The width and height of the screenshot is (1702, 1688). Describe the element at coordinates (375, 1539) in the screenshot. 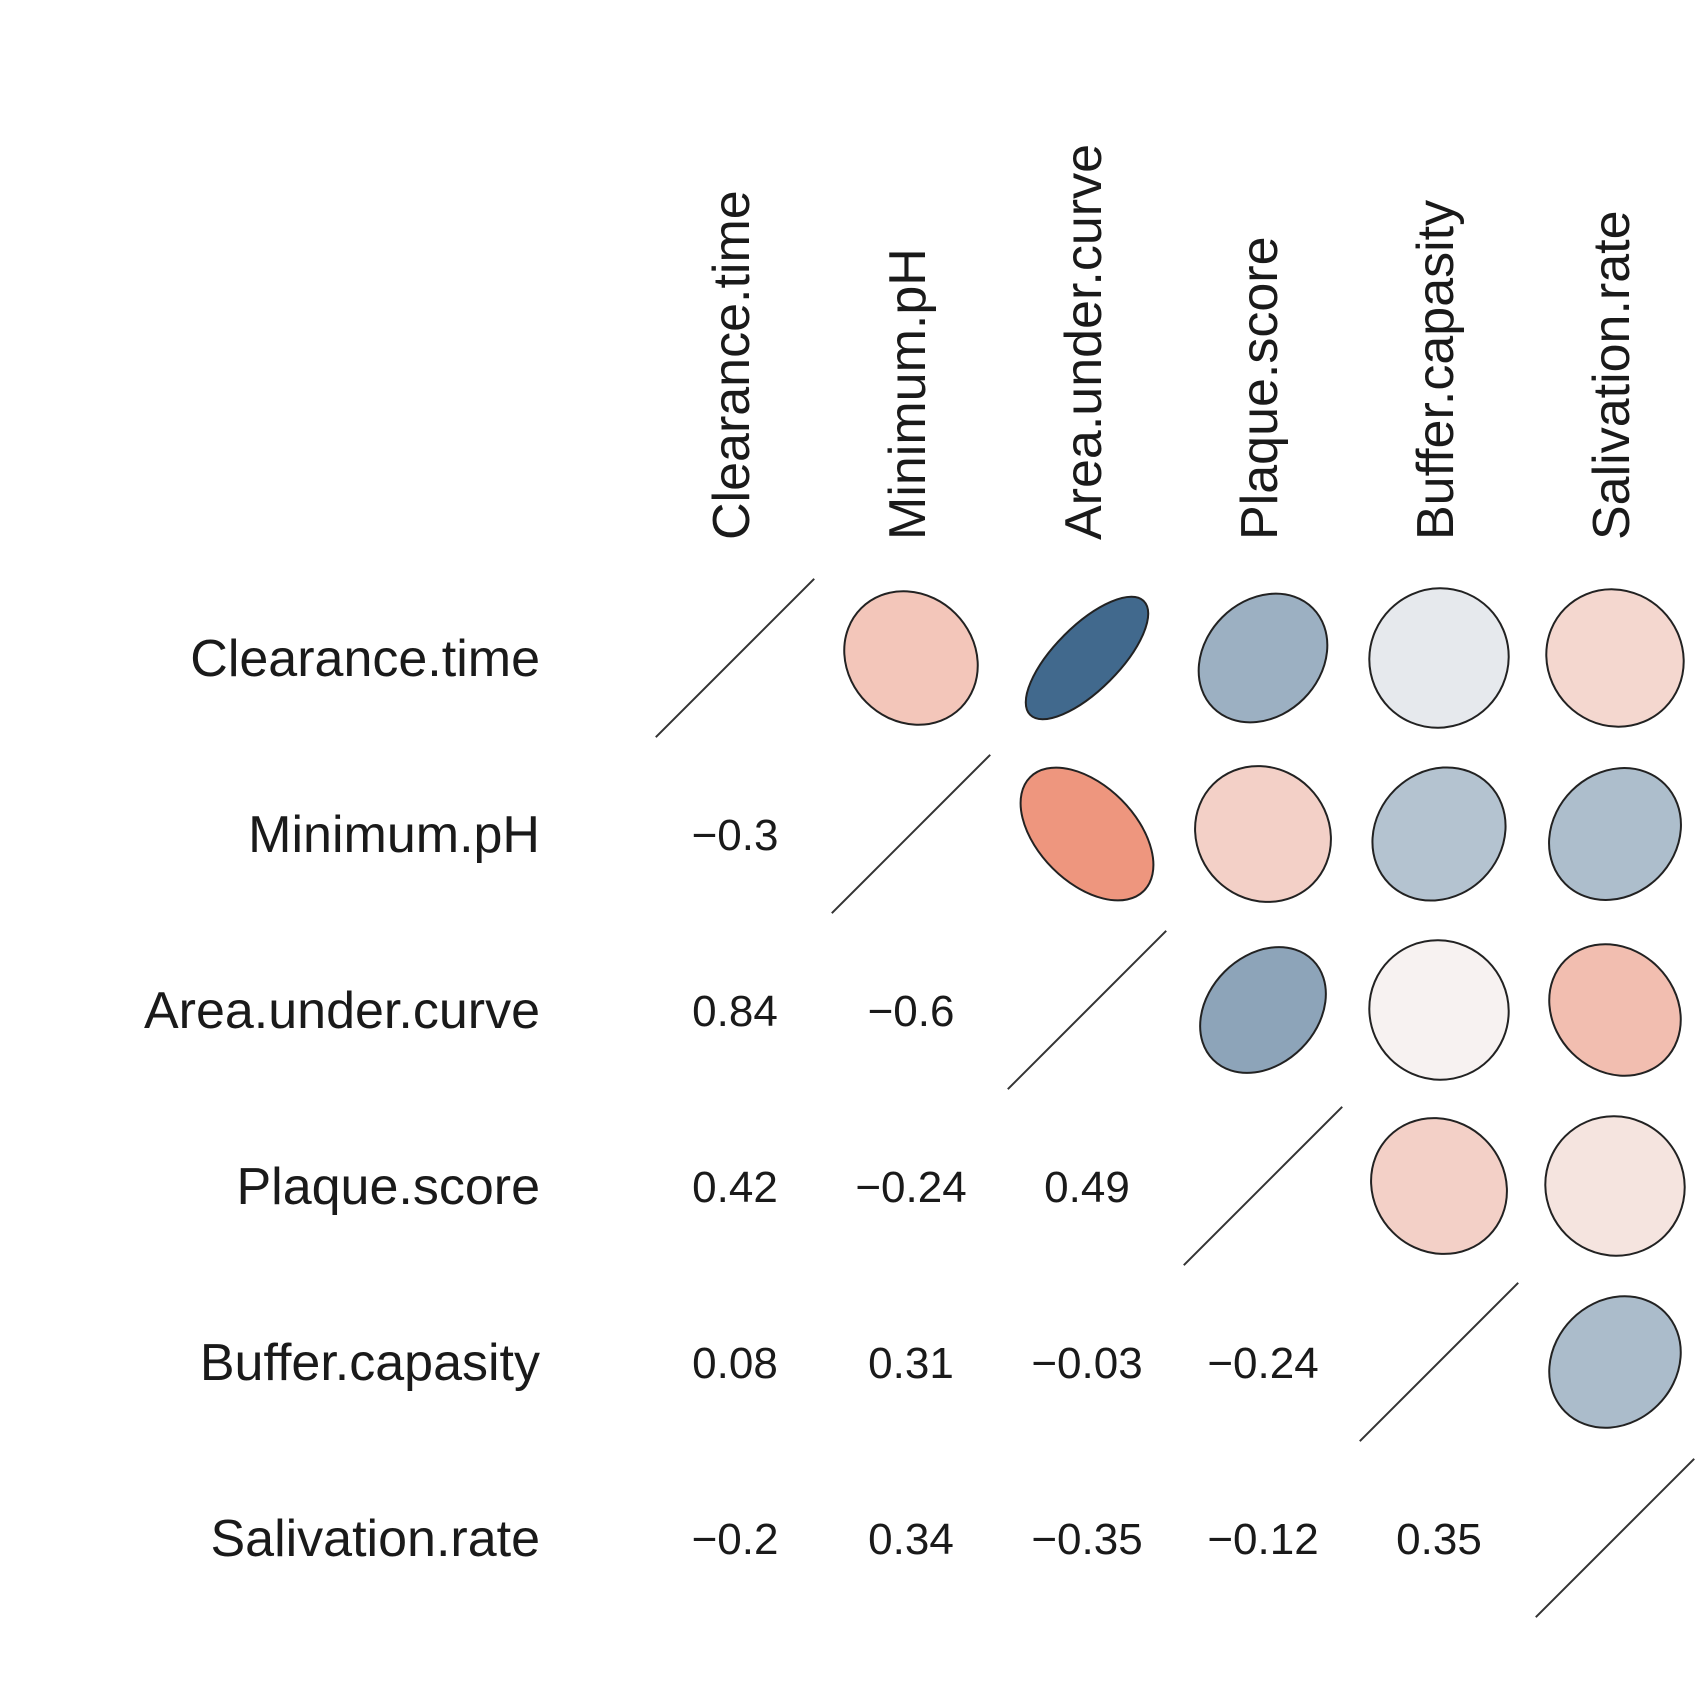

I see `row-label-salivation-rate: Salivation.rate` at that location.